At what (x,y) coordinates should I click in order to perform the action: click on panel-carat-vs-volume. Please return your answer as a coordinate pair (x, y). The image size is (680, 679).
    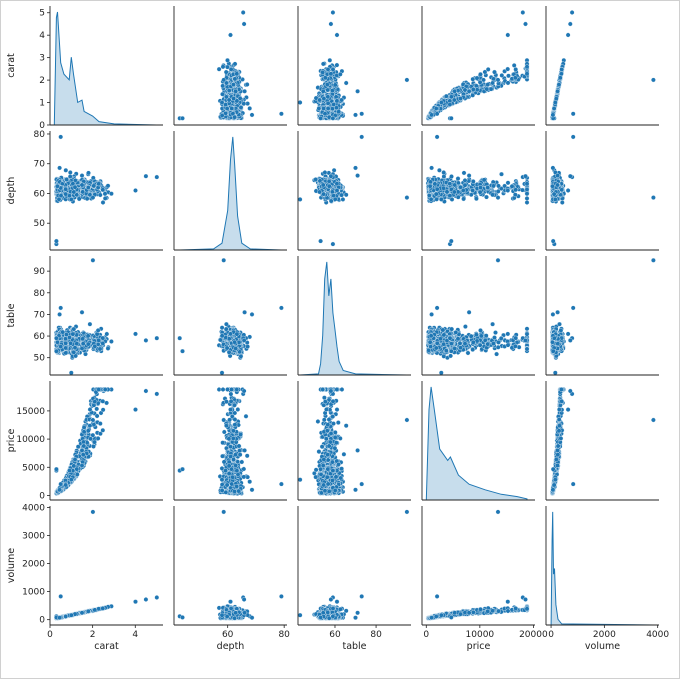
    Looking at the image, I should click on (602, 66).